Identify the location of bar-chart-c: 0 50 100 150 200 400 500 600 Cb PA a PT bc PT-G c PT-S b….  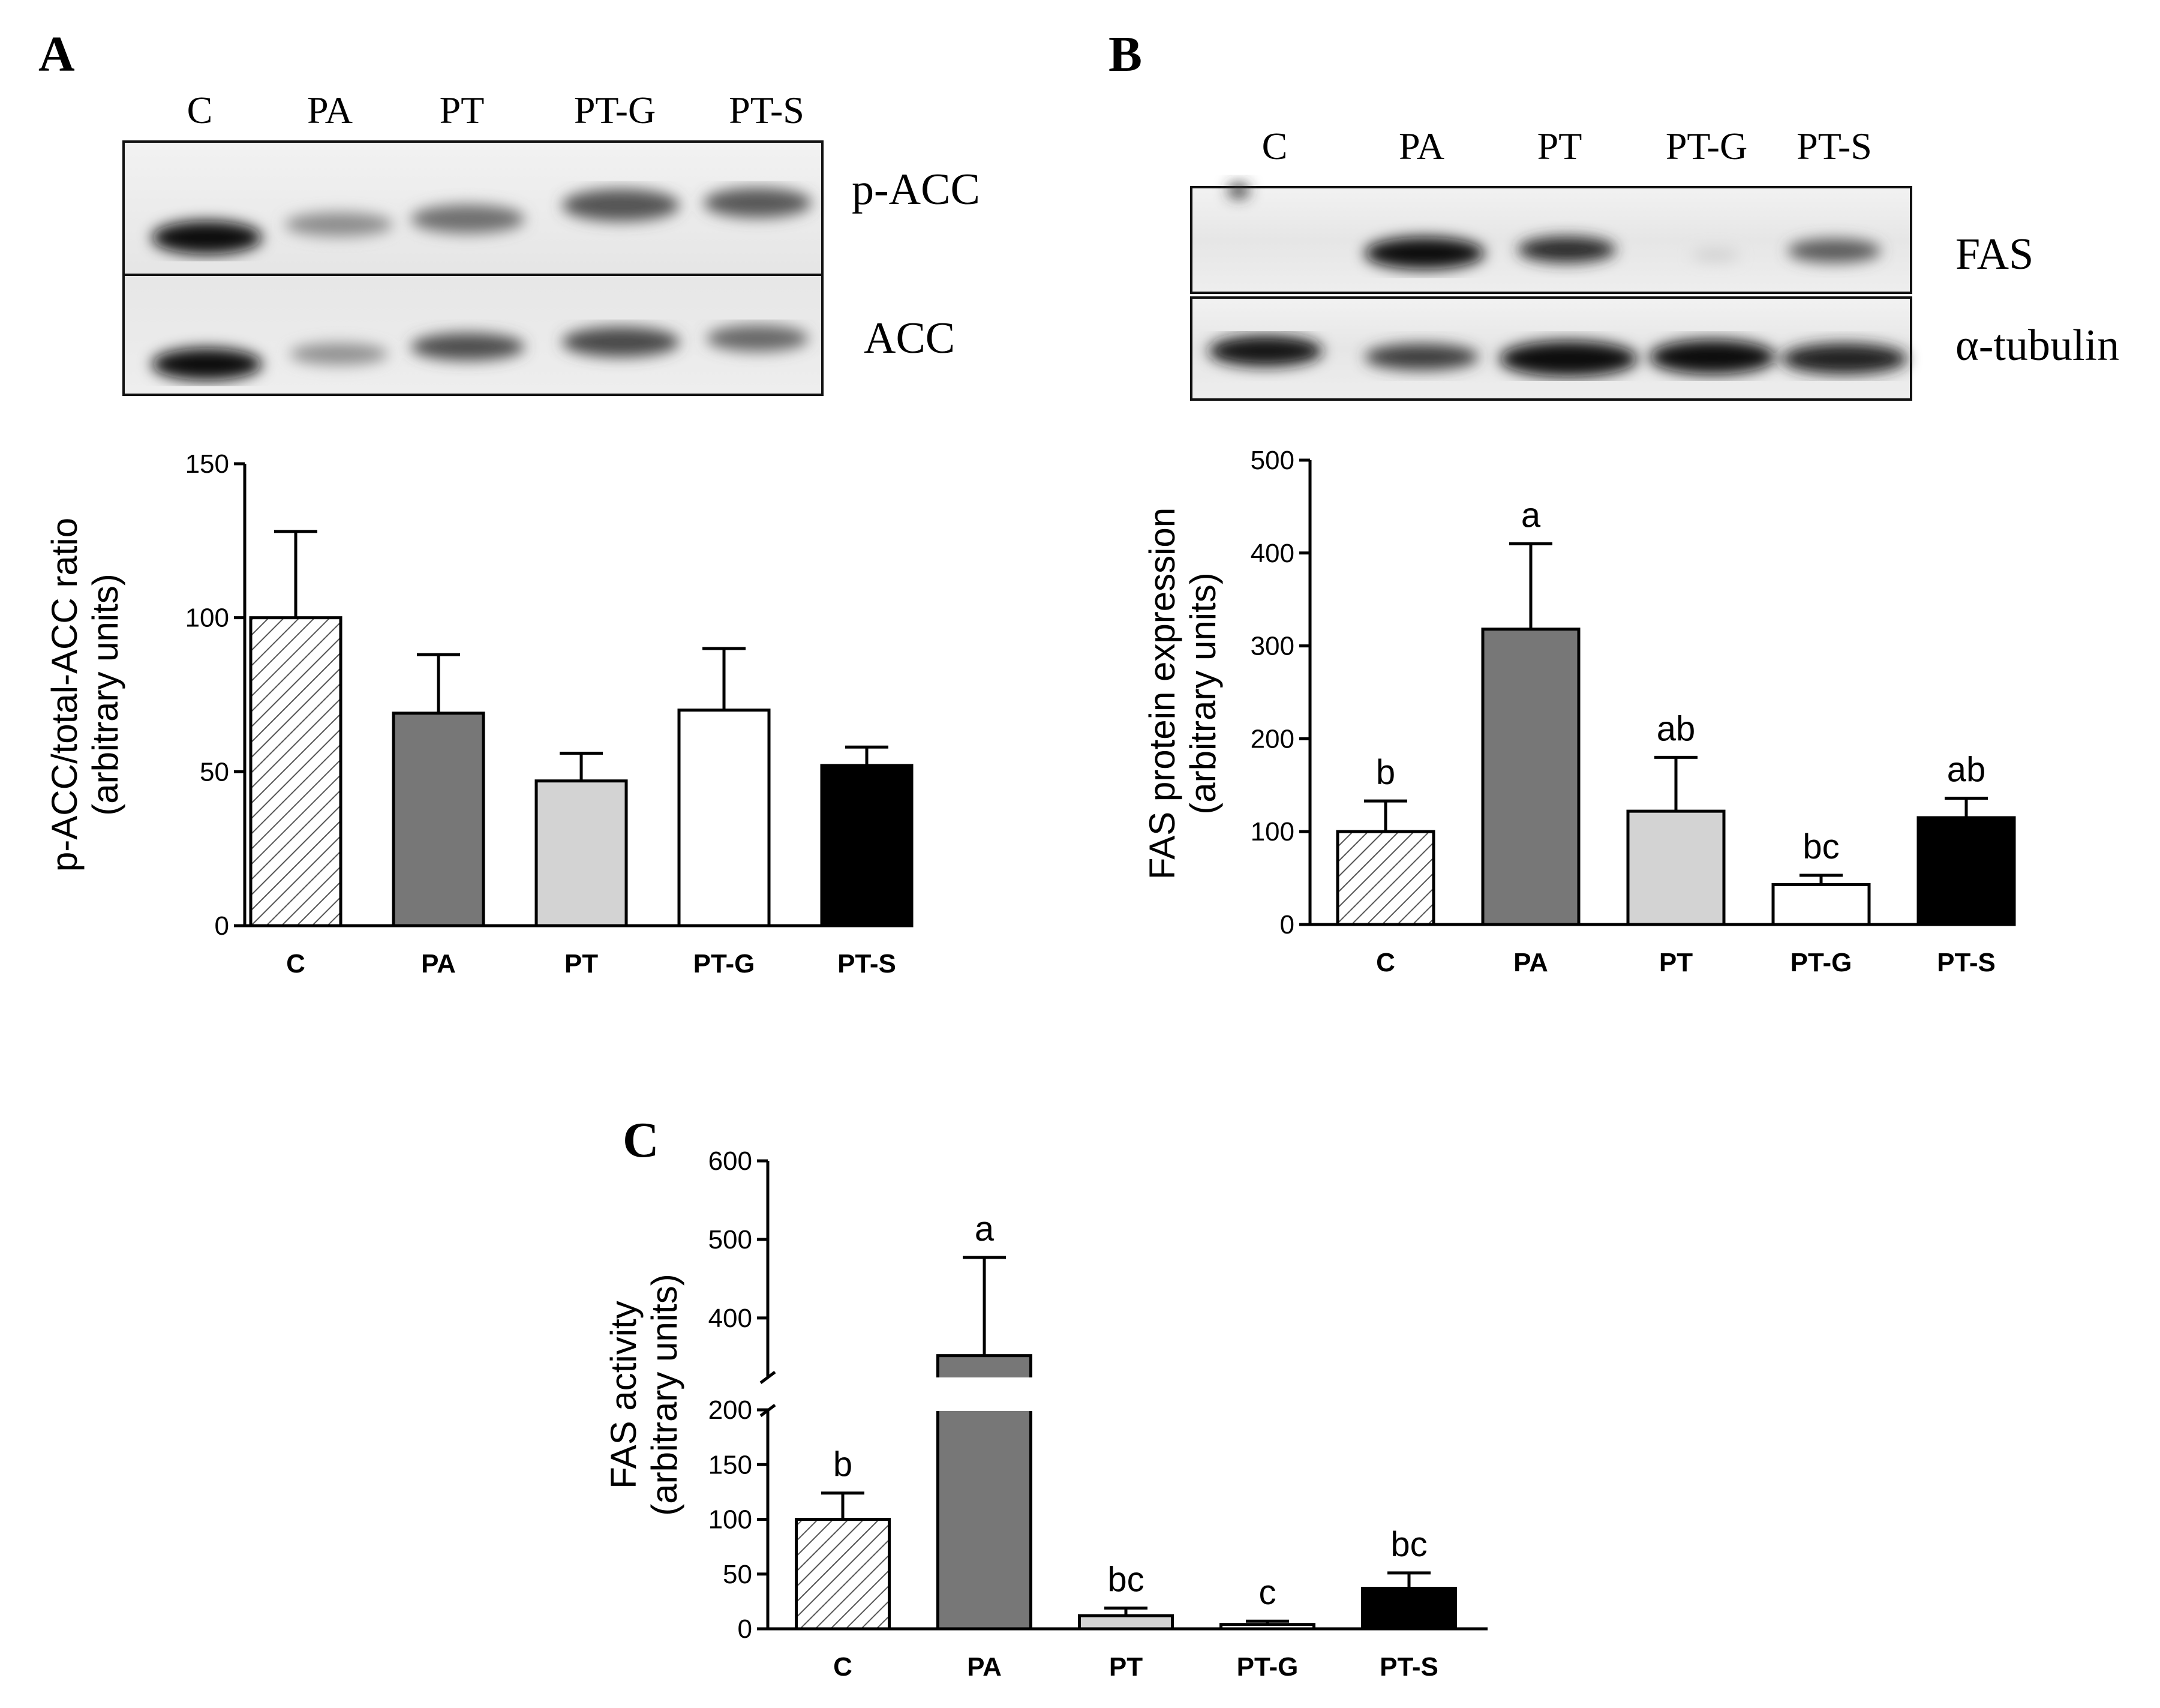
(1045, 1414).